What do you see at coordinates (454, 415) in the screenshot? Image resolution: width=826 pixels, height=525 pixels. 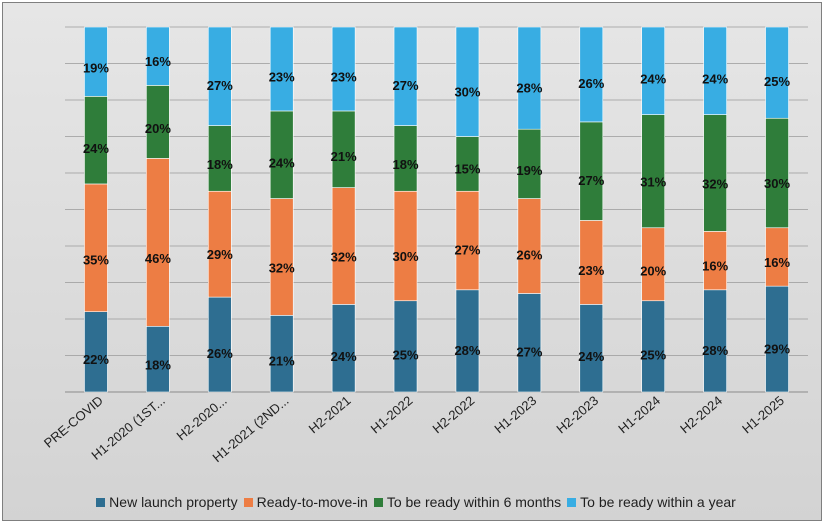 I see `x-tick-label: H2-2022` at bounding box center [454, 415].